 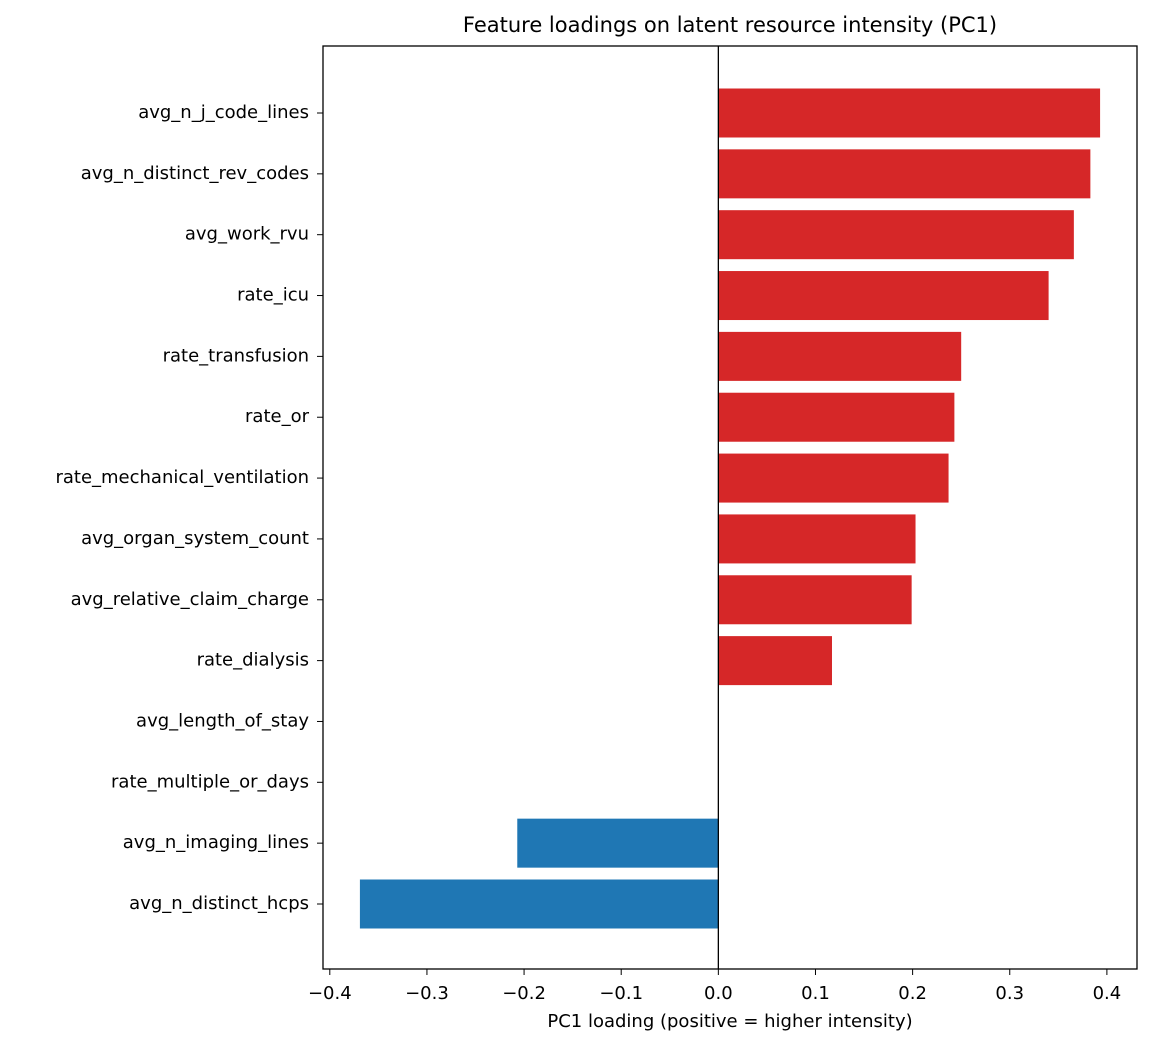 What do you see at coordinates (222, 720) in the screenshot?
I see `y-tick-label: avg_length_of_stay` at bounding box center [222, 720].